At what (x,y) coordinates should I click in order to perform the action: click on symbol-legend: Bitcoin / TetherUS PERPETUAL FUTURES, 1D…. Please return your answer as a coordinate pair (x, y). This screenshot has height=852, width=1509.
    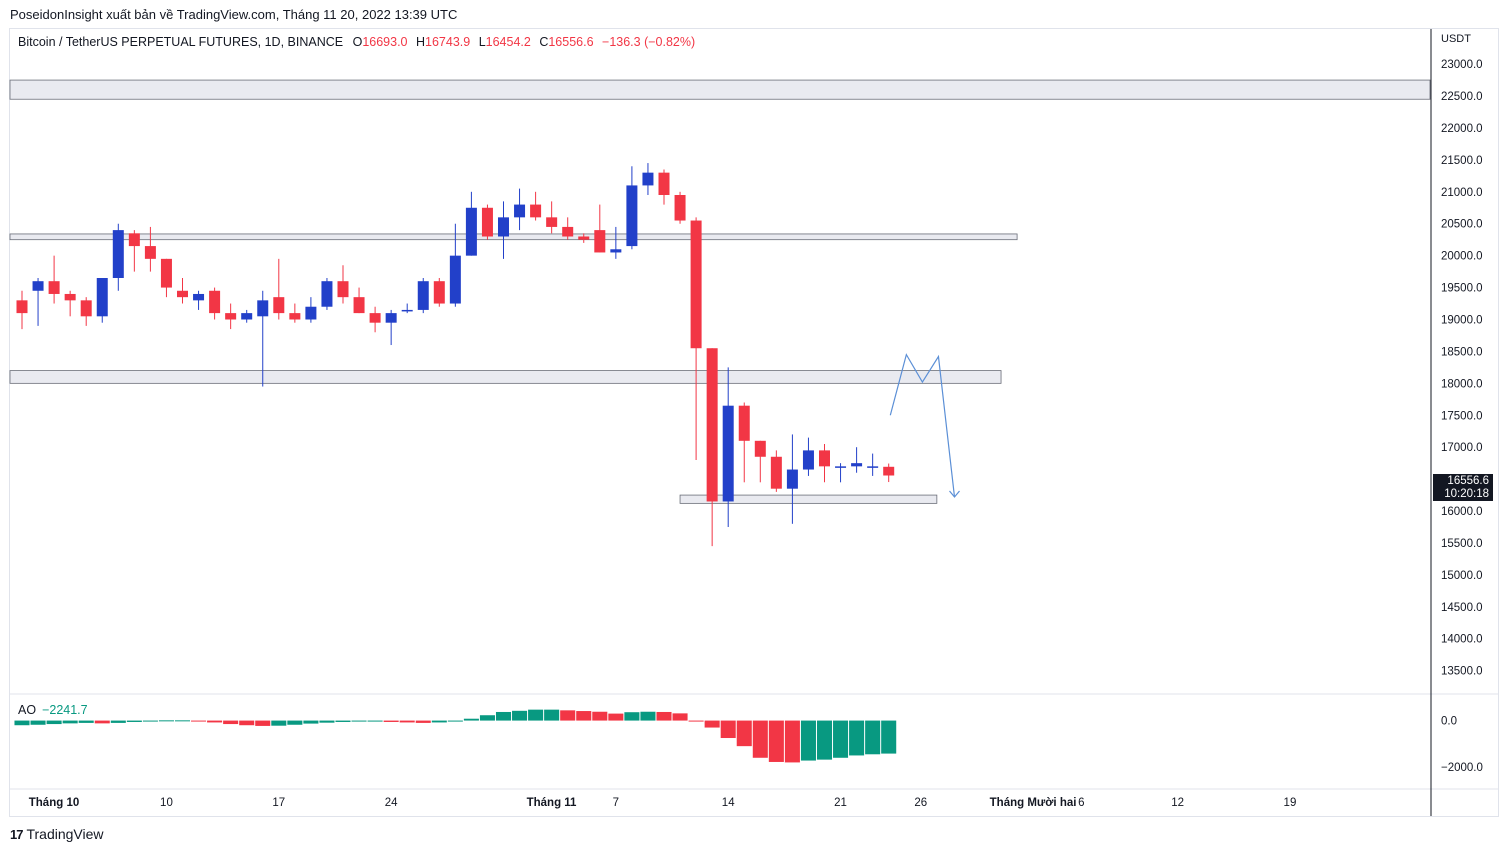
    Looking at the image, I should click on (356, 42).